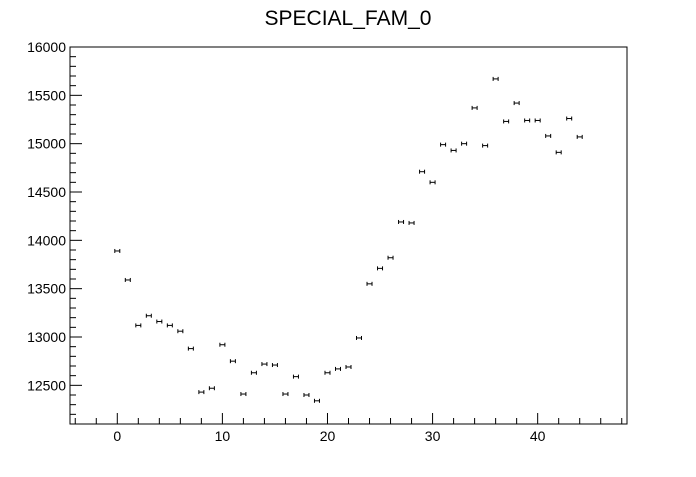 The height and width of the screenshot is (477, 696). I want to click on y-tick-label: 13000, so click(46, 337).